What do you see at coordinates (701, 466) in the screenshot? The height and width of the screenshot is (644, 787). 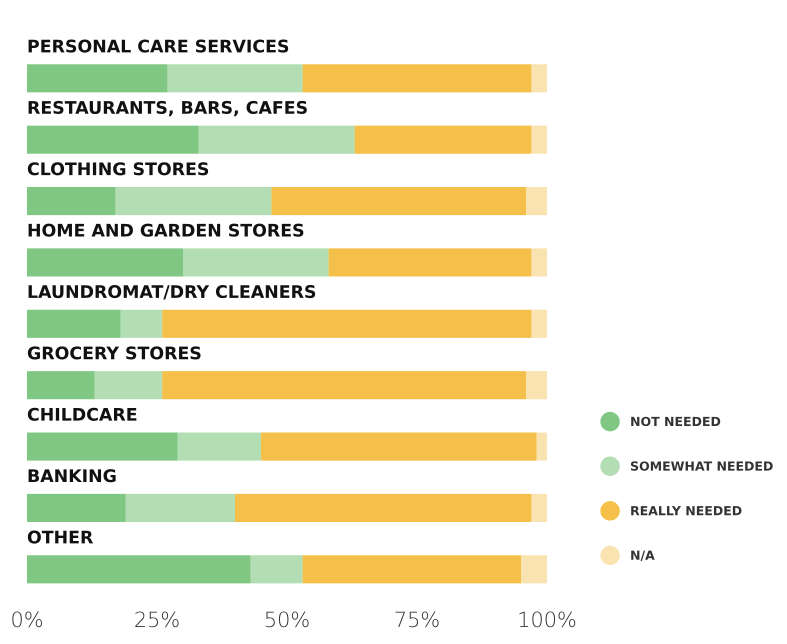 I see `legend-label: SOMEWHAT NEEDED` at bounding box center [701, 466].